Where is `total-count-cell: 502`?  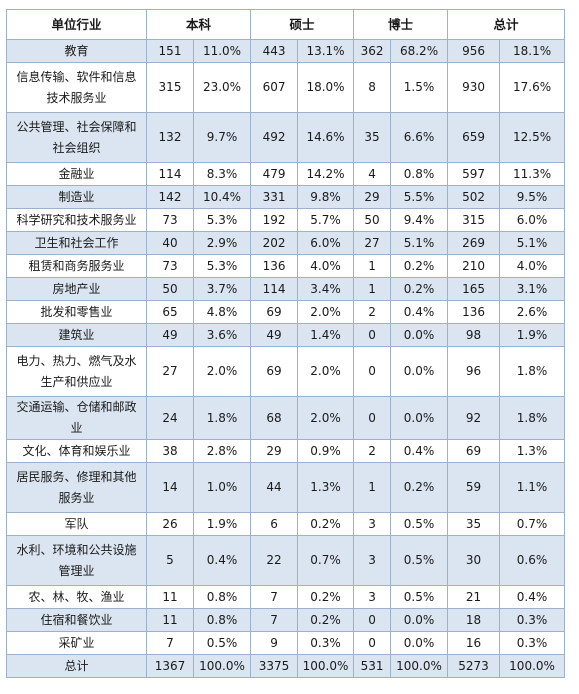 total-count-cell: 502 is located at coordinates (474, 197).